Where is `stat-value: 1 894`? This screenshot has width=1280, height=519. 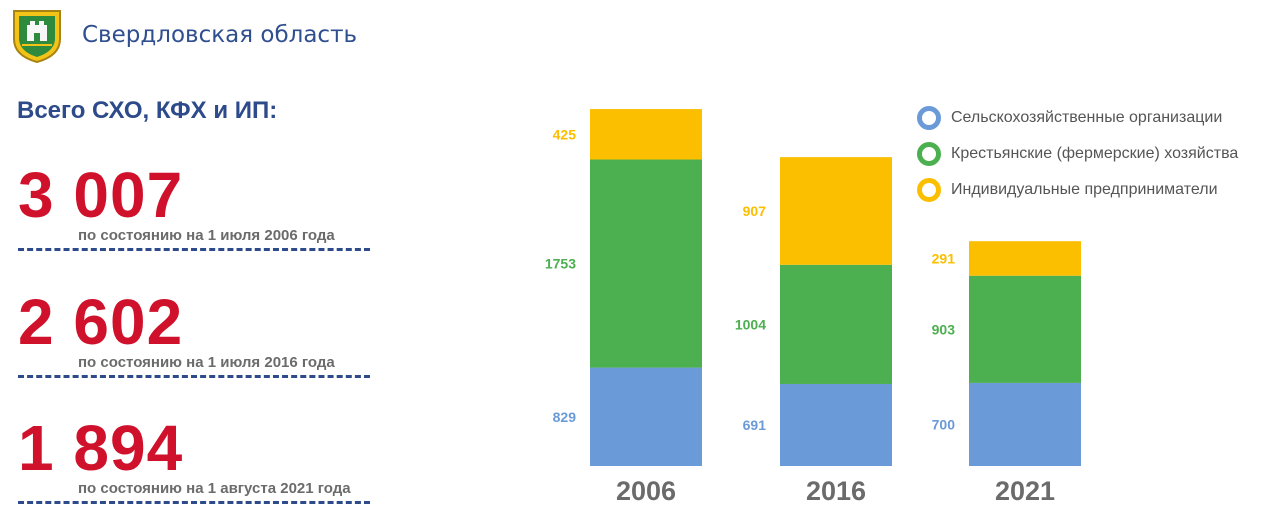
stat-value: 1 894 is located at coordinates (101, 448).